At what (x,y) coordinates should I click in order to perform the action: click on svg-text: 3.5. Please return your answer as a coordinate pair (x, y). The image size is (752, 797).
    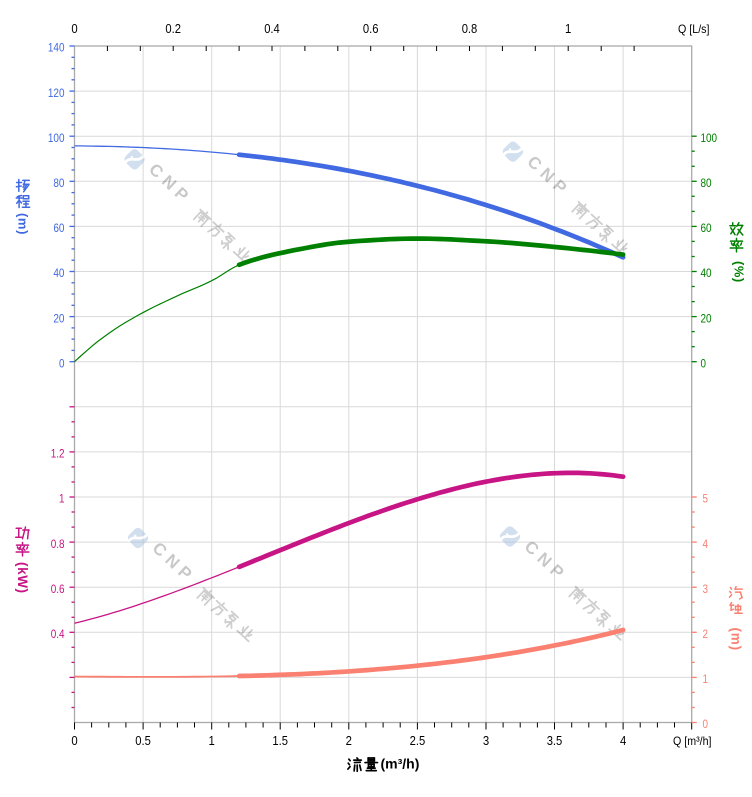
    Looking at the image, I should click on (555, 741).